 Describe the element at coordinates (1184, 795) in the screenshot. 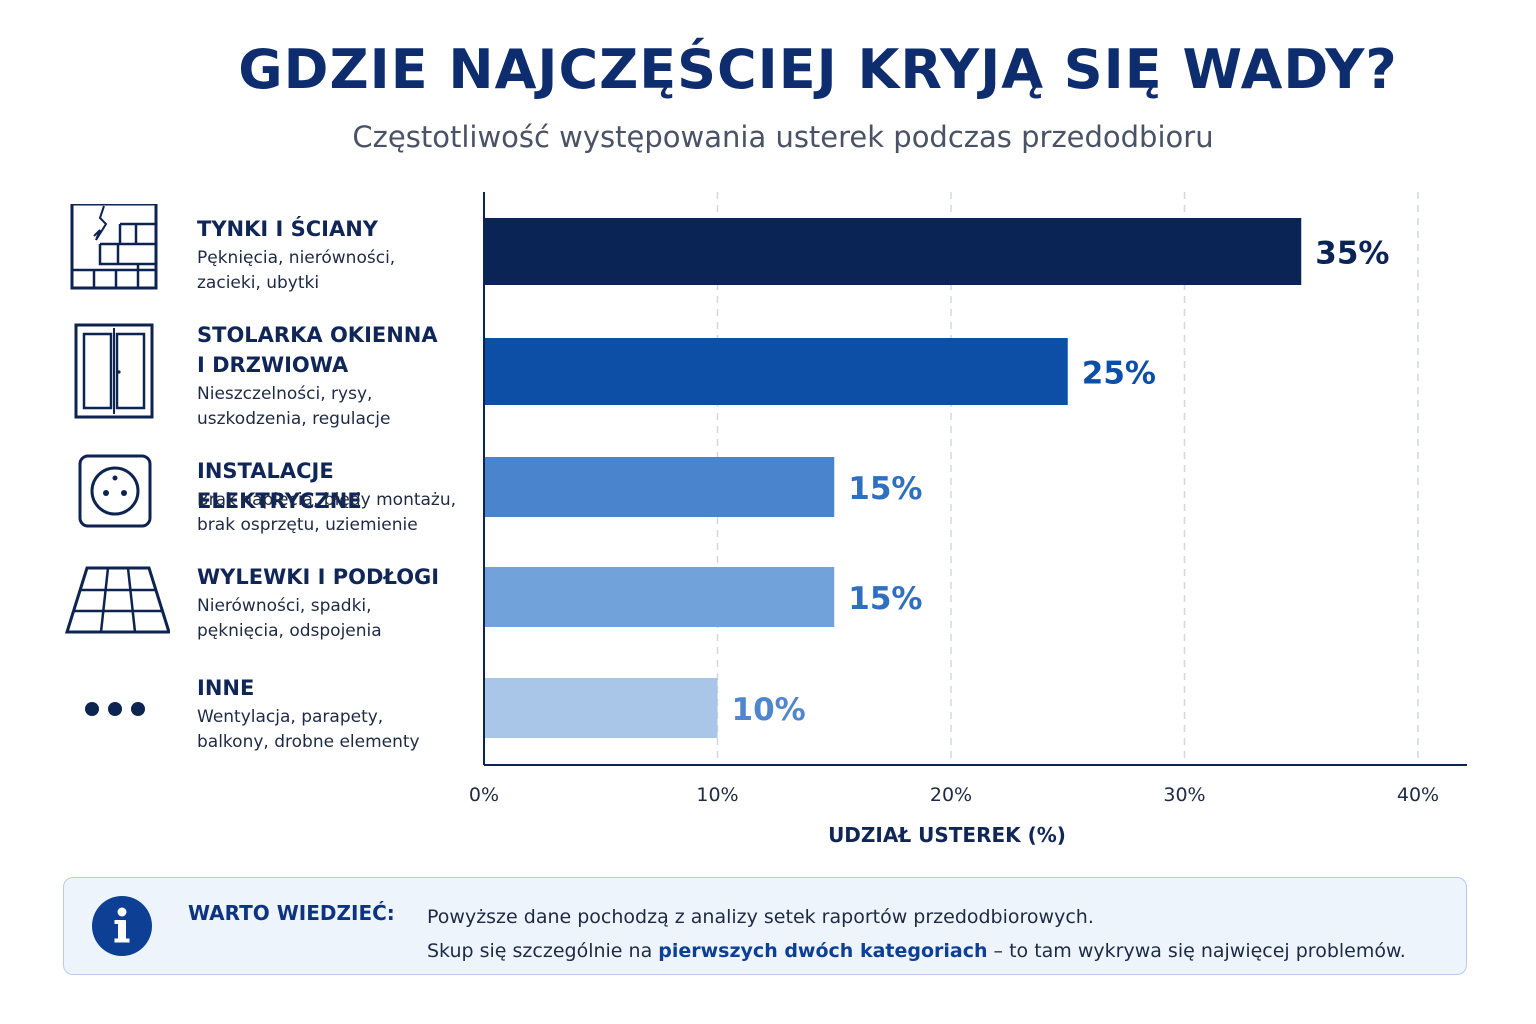

I see `x-tick-label: 30%` at that location.